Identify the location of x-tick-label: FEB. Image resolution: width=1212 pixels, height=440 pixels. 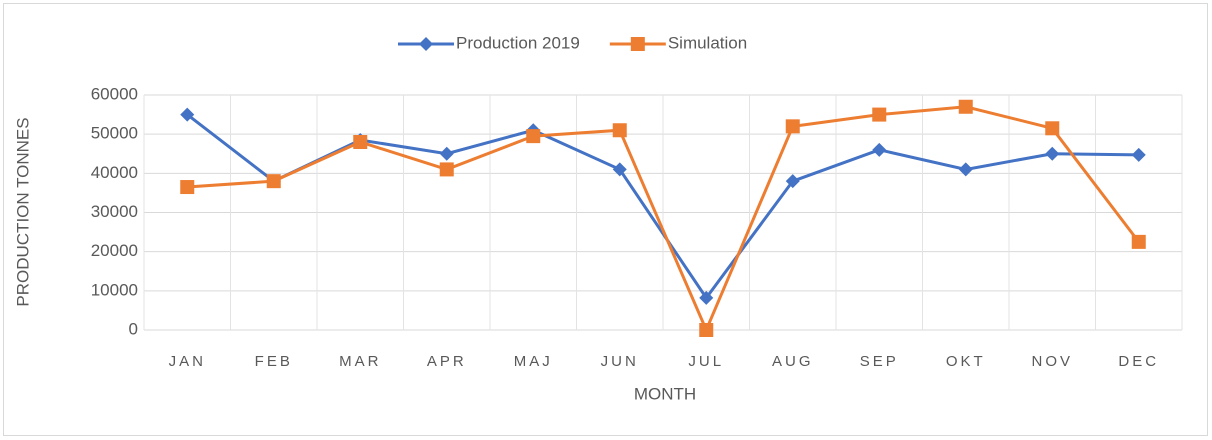
(274, 361).